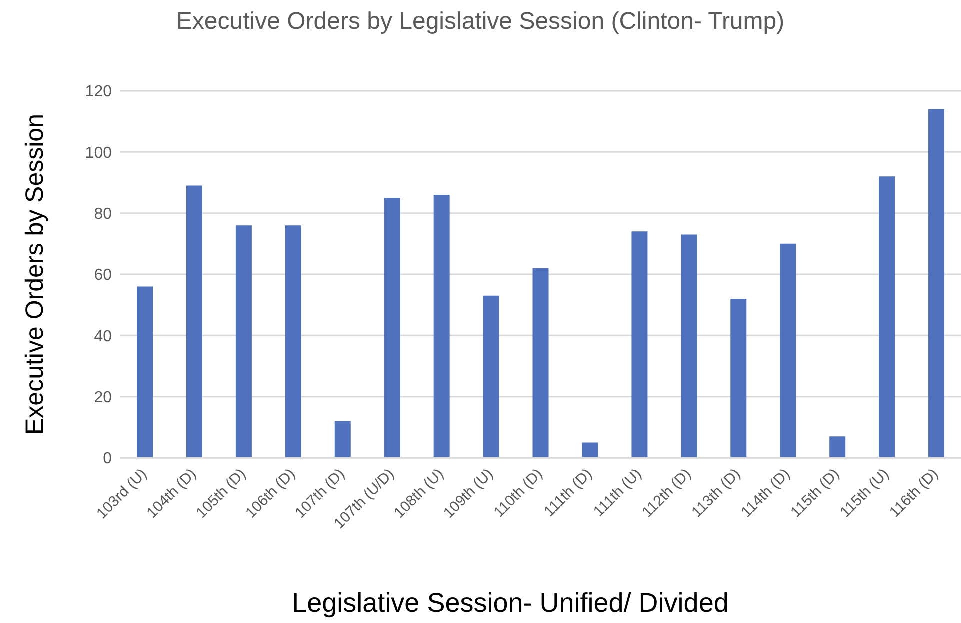  What do you see at coordinates (103, 215) in the screenshot?
I see `y-tick-label: 80` at bounding box center [103, 215].